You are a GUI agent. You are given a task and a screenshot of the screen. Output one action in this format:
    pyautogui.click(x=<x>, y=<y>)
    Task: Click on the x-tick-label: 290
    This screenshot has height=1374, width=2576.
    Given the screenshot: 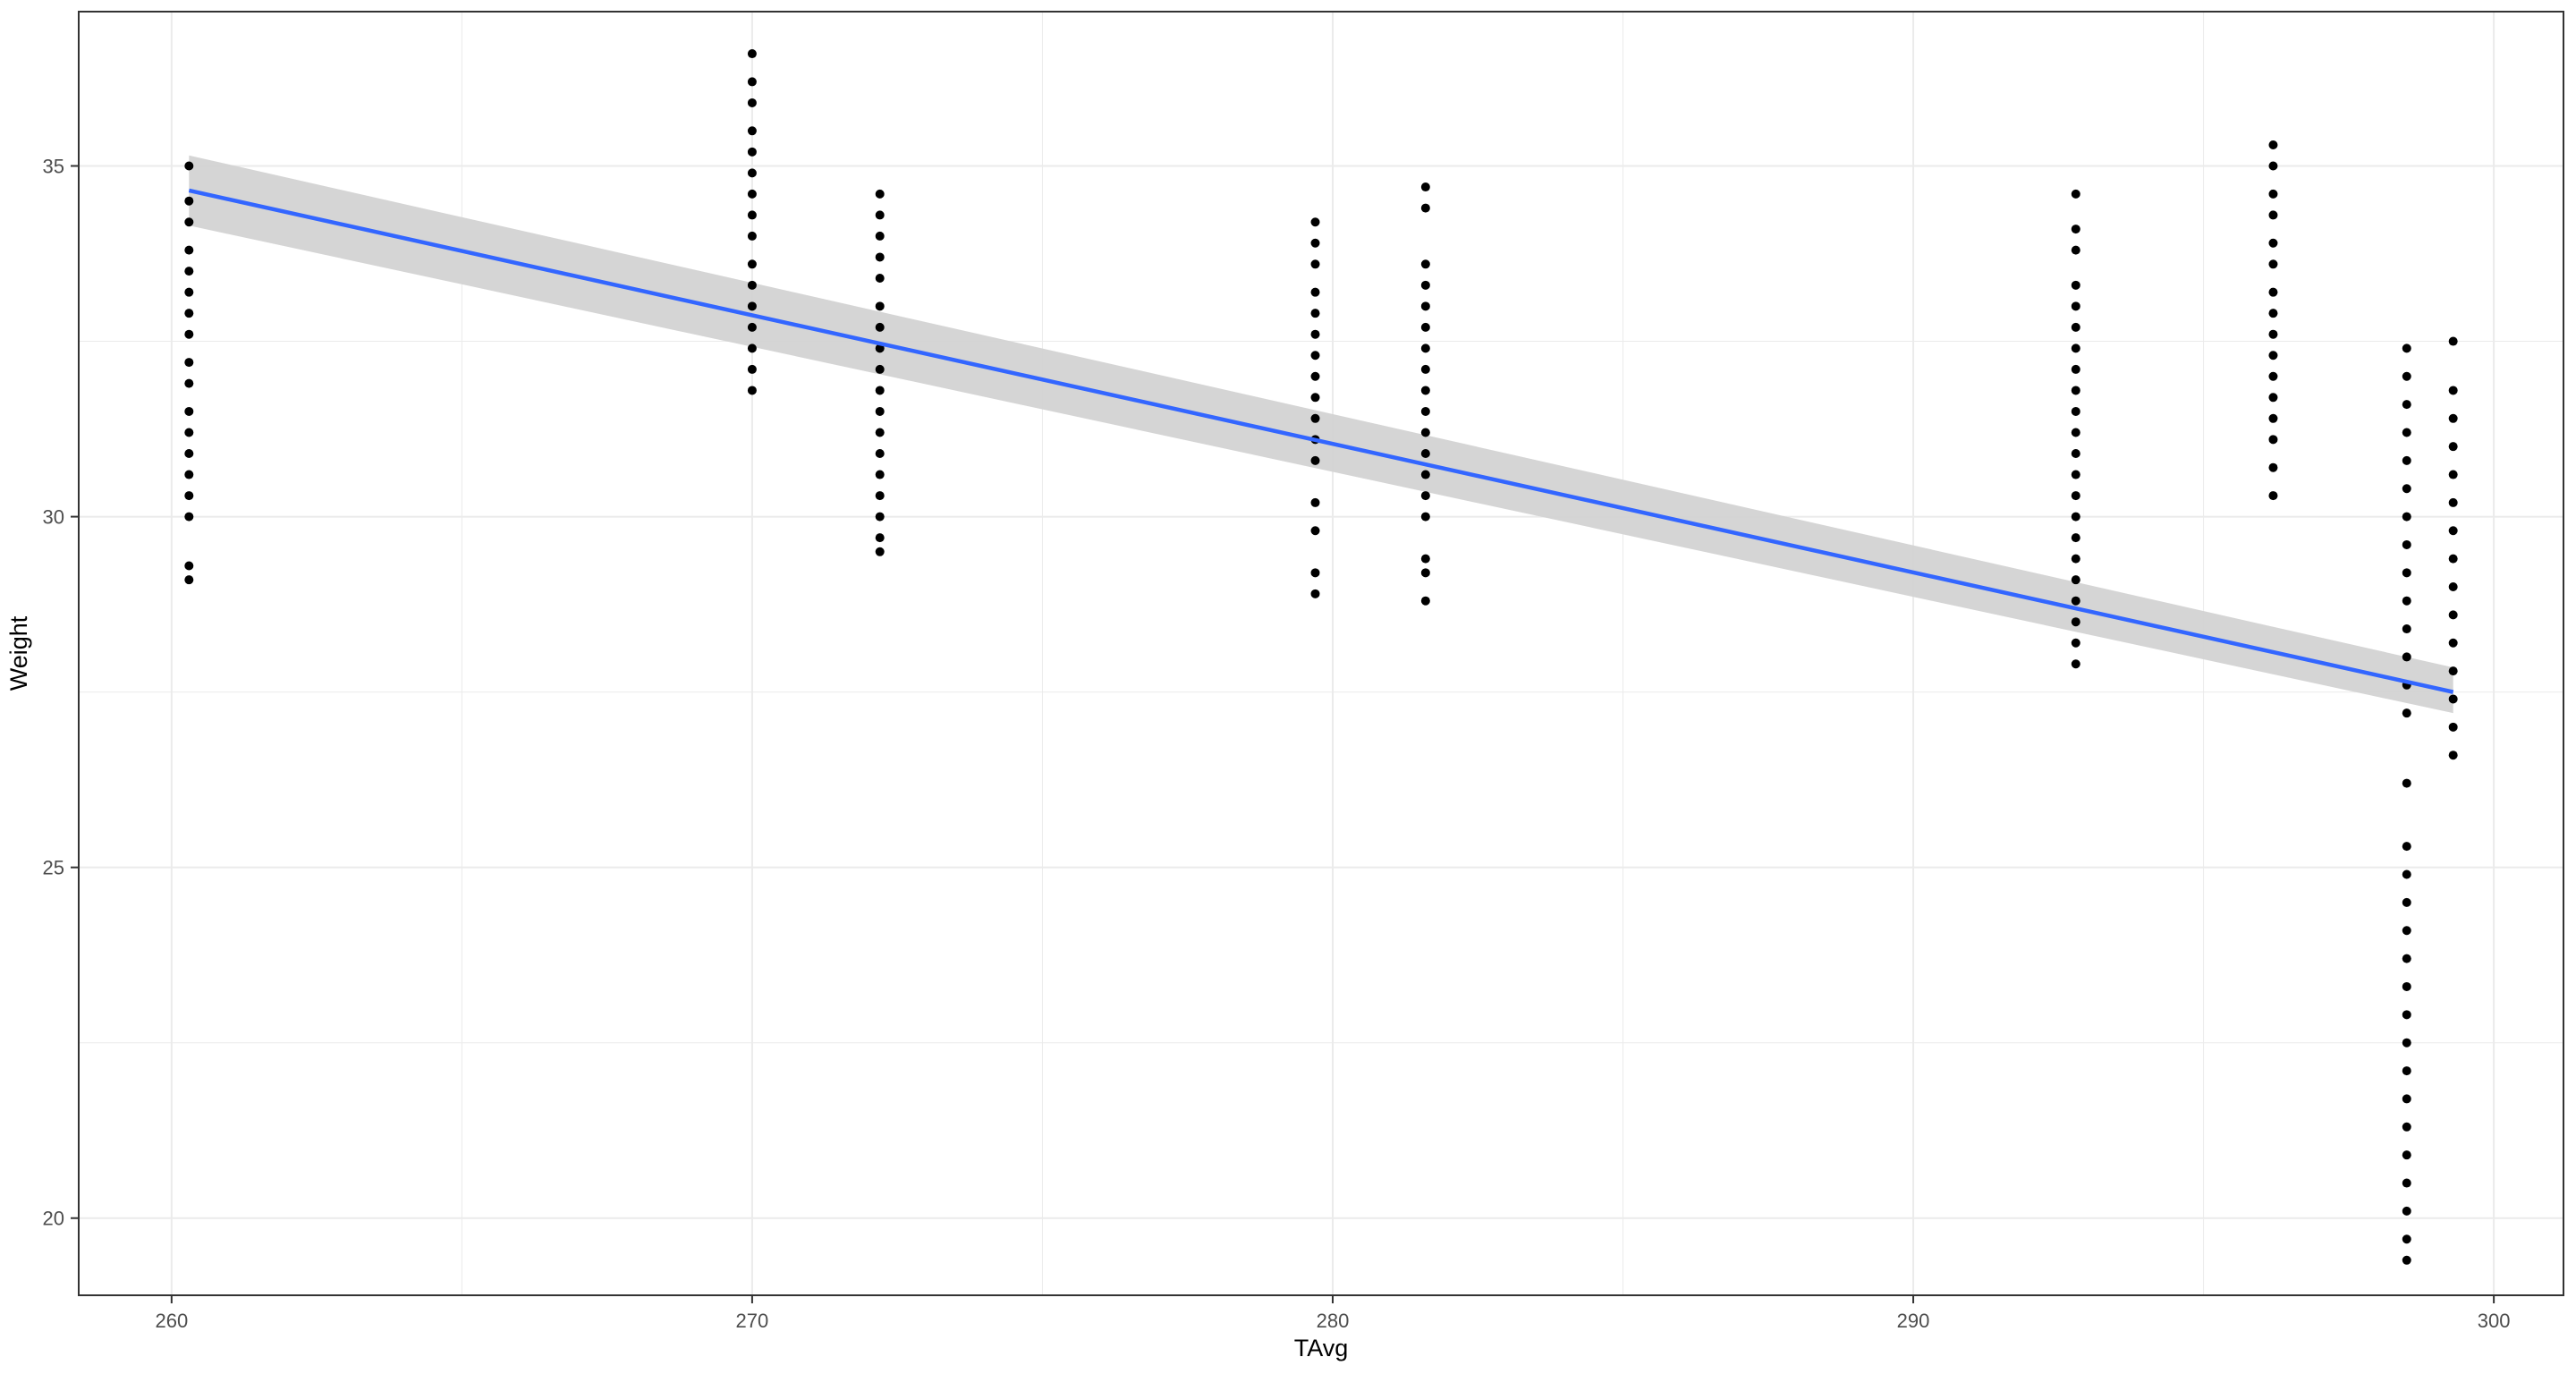 What is the action you would take?
    pyautogui.click(x=1913, y=1321)
    